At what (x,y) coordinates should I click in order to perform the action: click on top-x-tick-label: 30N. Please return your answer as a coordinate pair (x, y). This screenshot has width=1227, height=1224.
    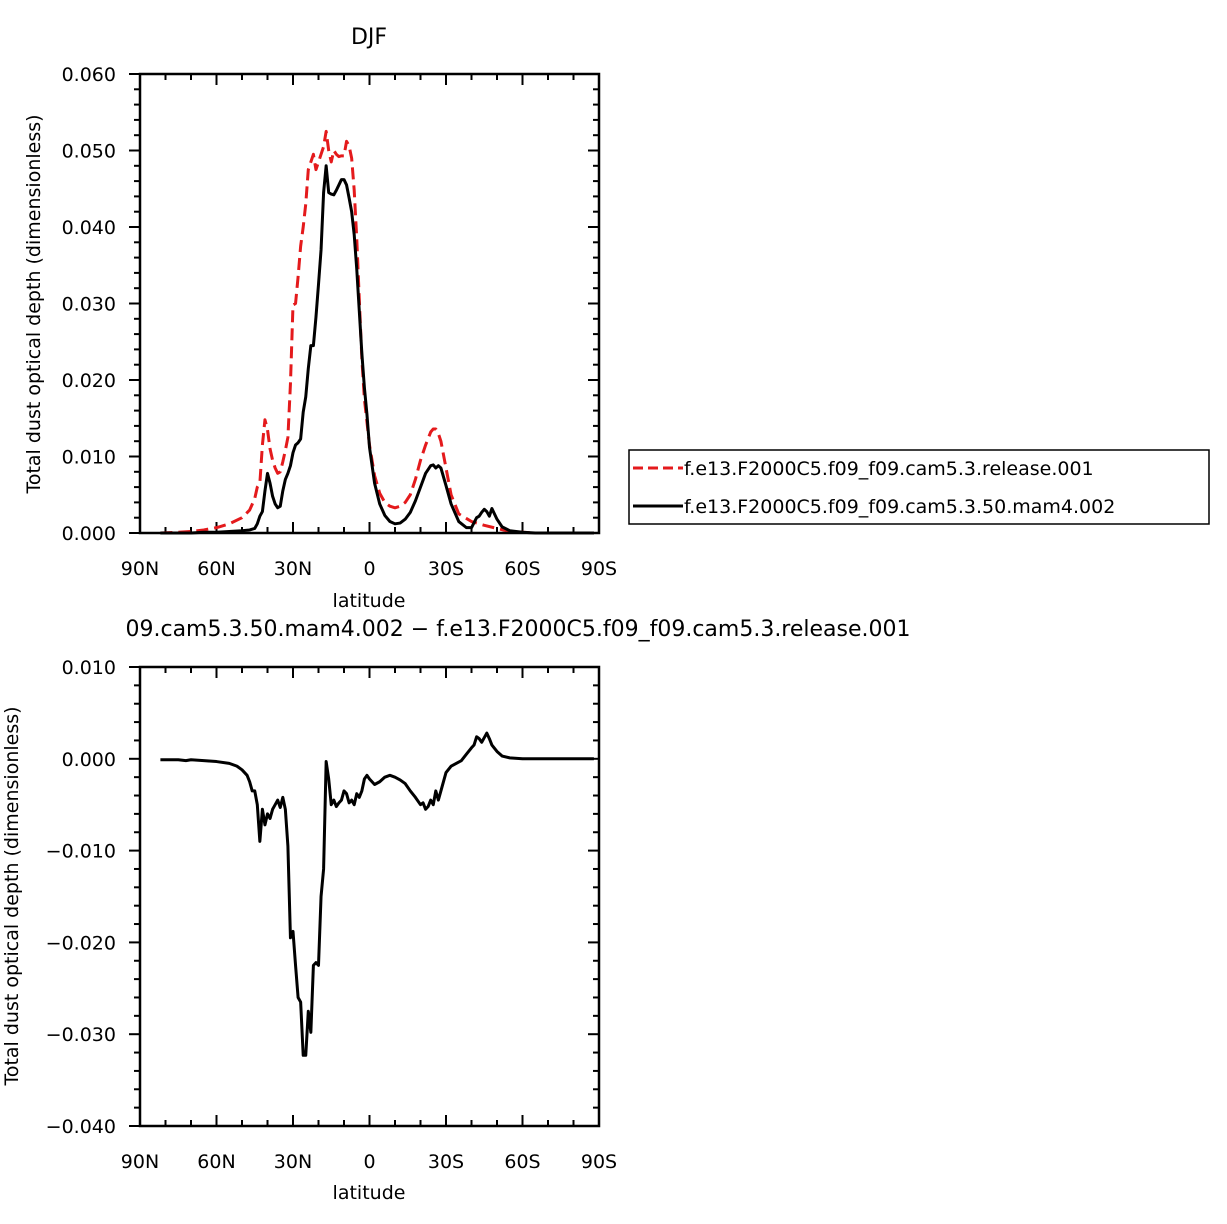
    Looking at the image, I should click on (293, 569).